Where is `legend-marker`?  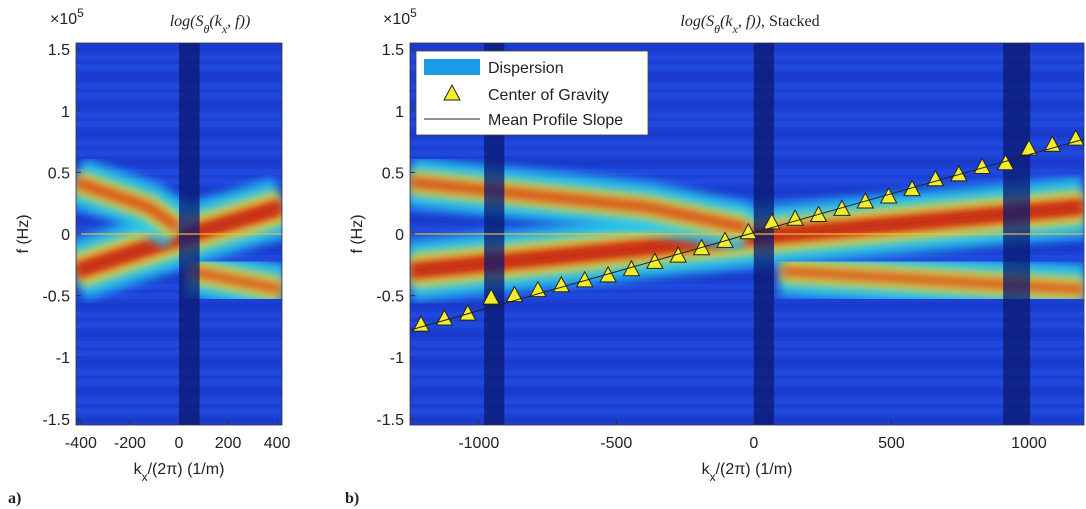 legend-marker is located at coordinates (452, 92).